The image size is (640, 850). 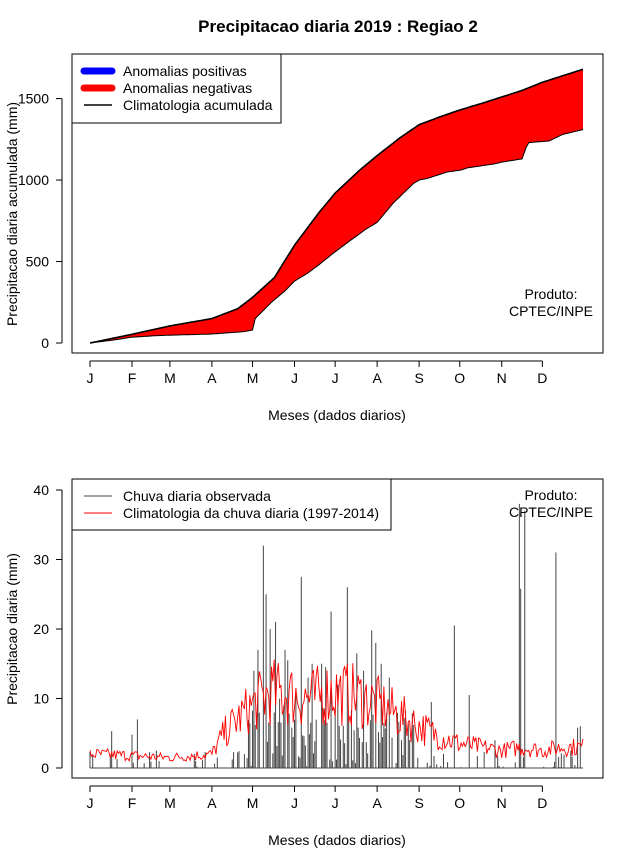 I want to click on climatology-daily-line, so click(x=336, y=711).